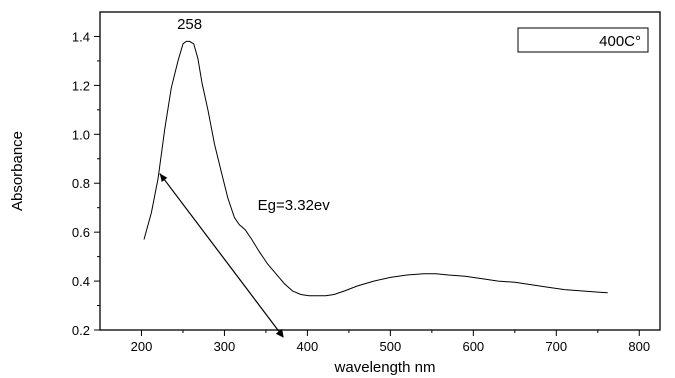  Describe the element at coordinates (473, 346) in the screenshot. I see `x-tick-label: 600` at that location.